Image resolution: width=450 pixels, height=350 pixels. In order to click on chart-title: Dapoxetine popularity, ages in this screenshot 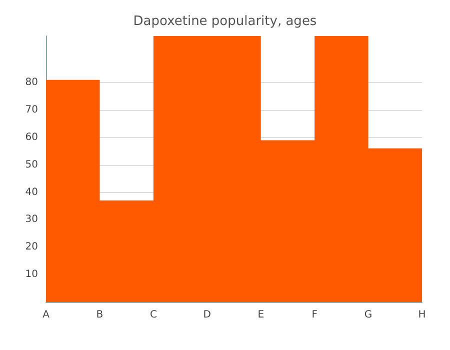, I will do `click(225, 21)`.